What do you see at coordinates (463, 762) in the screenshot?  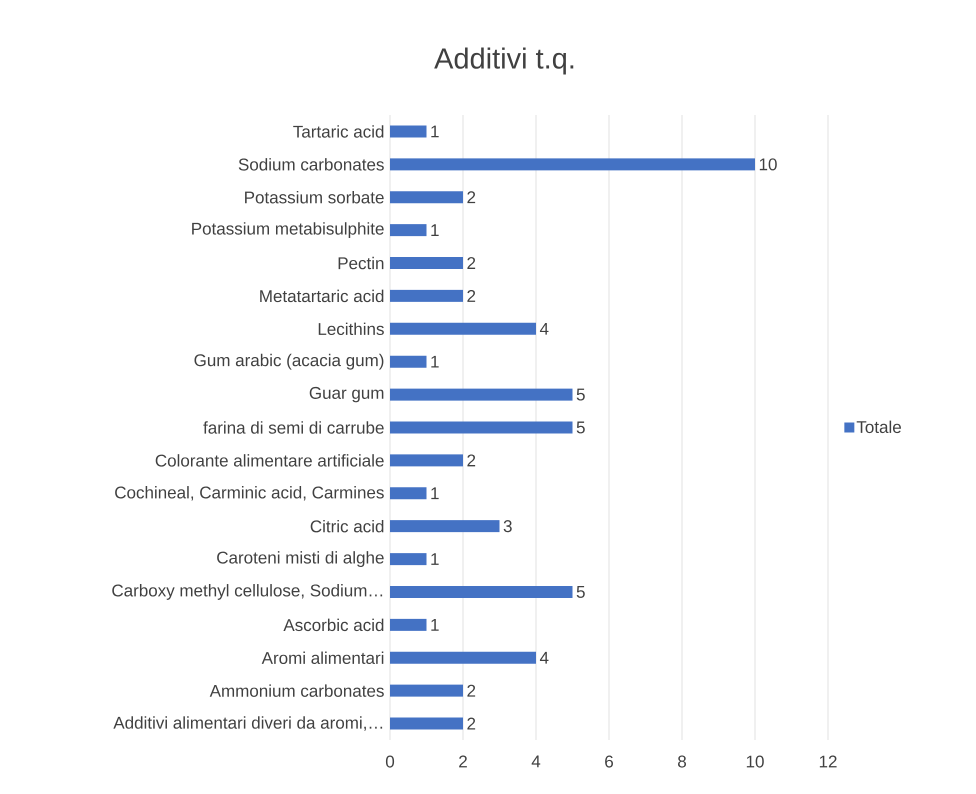 I see `x-tick-label: 2` at bounding box center [463, 762].